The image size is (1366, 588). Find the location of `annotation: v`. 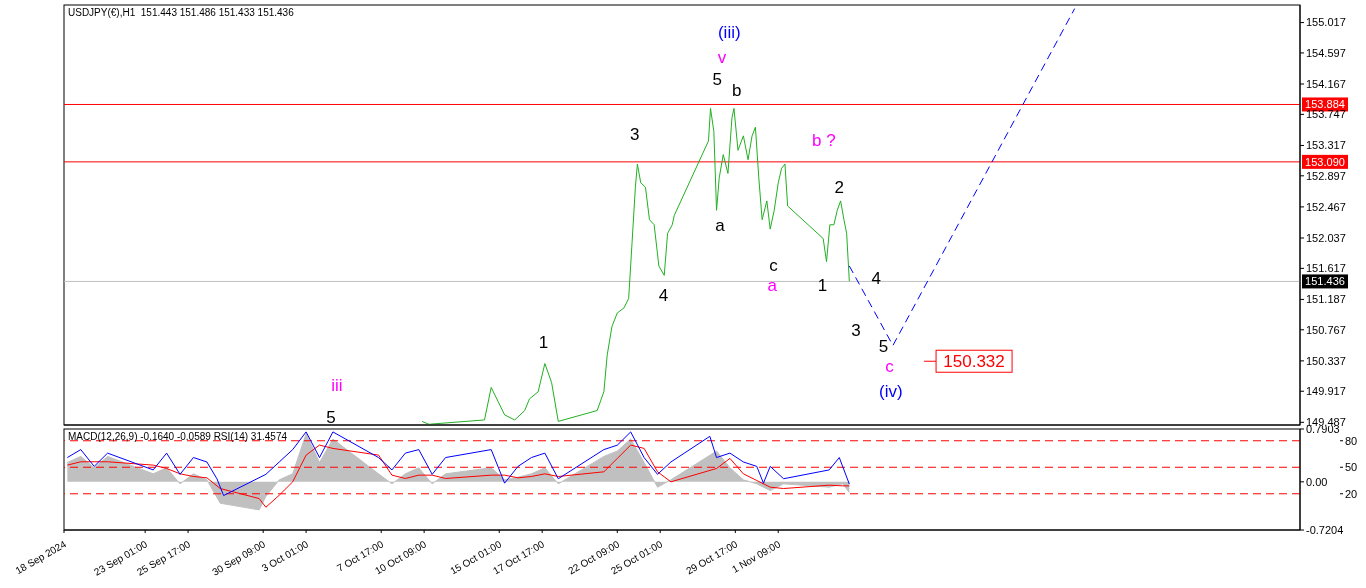

annotation: v is located at coordinates (722, 58).